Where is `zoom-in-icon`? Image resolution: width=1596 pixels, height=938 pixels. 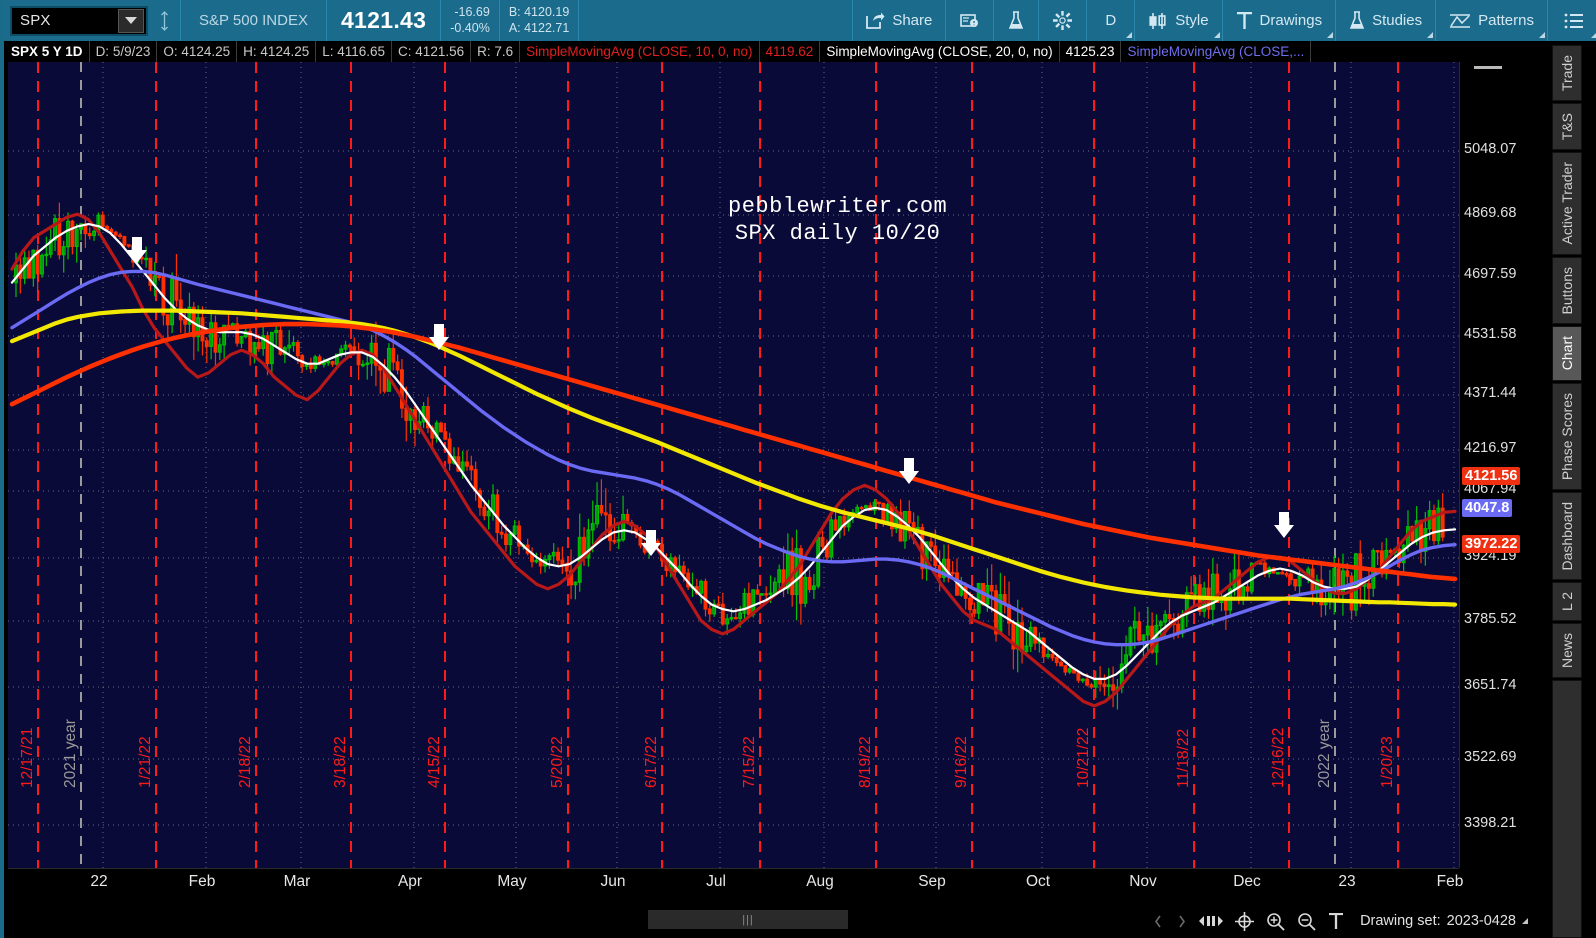
zoom-in-icon is located at coordinates (1275, 921).